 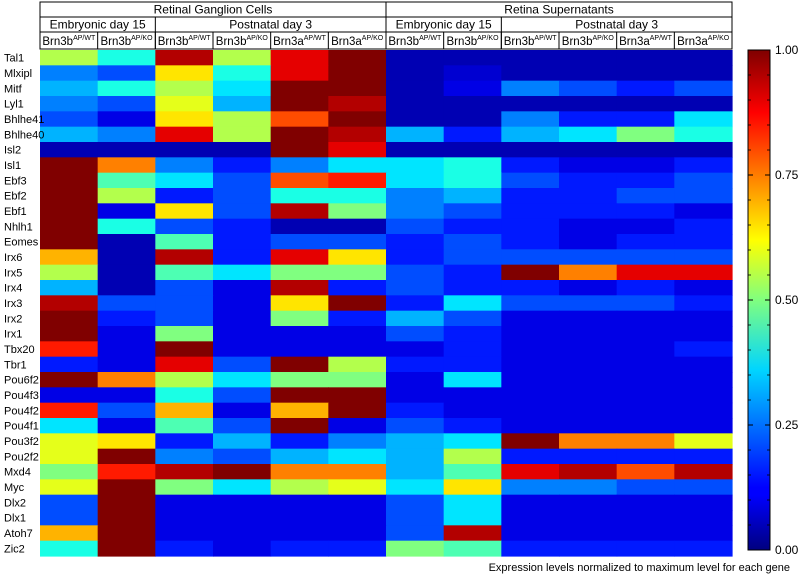 I want to click on row-label: Dlx2, so click(x=15, y=503).